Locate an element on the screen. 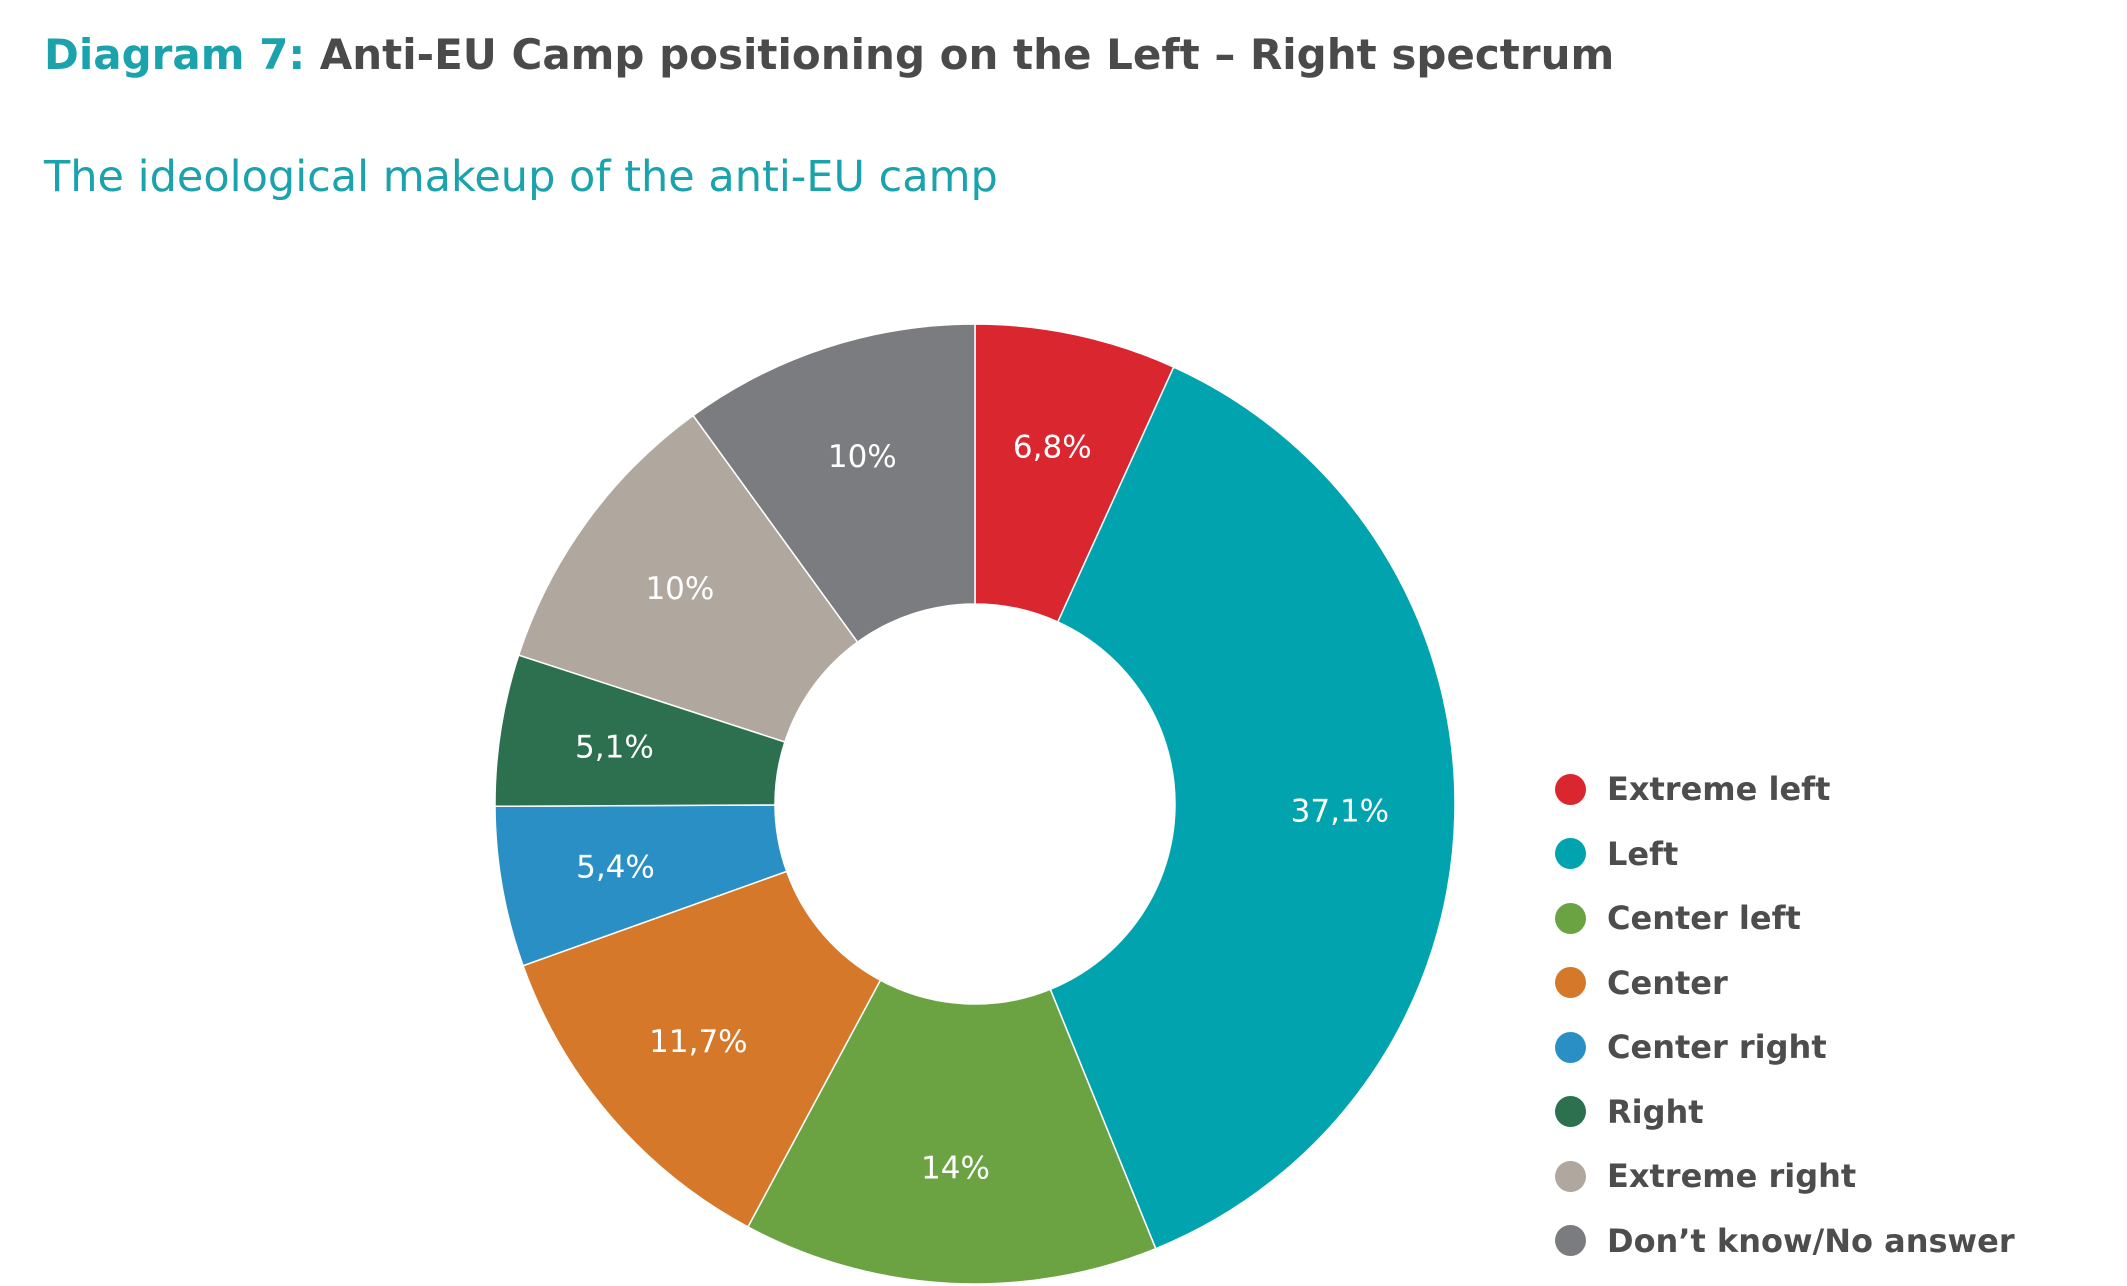  slice-label-left: 37,1% is located at coordinates (1340, 811).